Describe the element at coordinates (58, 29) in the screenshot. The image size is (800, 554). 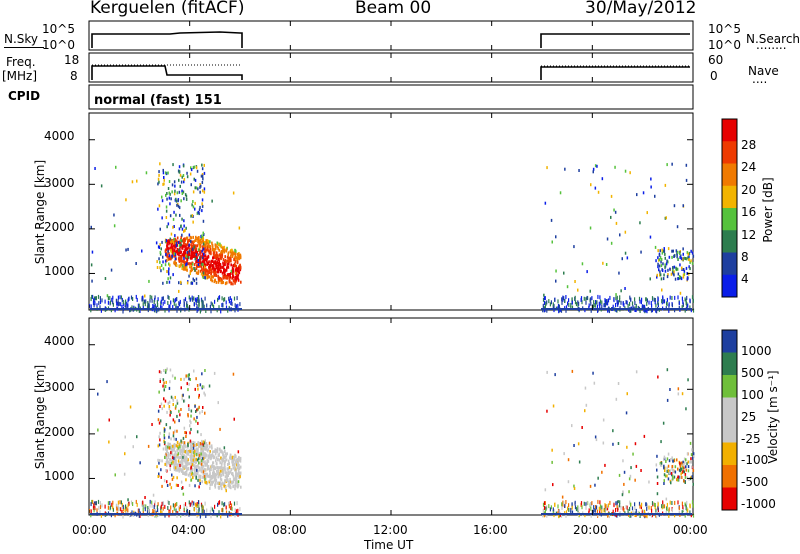
I see `nsky-ytick-top: 10^5` at that location.